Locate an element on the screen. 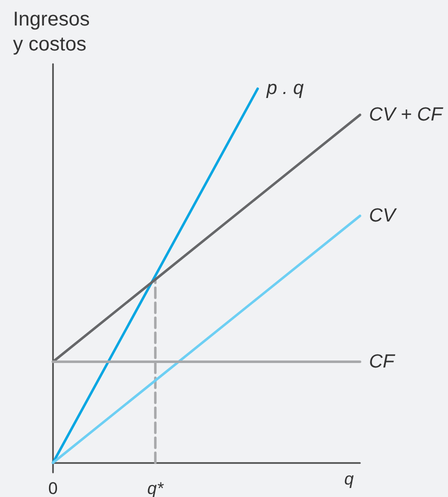  y-axis-title: Ingresos y costos is located at coordinates (54, 32).